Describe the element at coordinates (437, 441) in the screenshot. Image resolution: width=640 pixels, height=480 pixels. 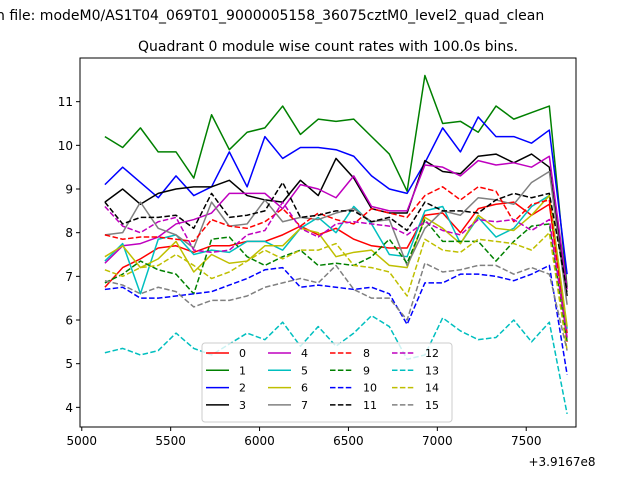
I see `x-tick-label: 7000` at that location.